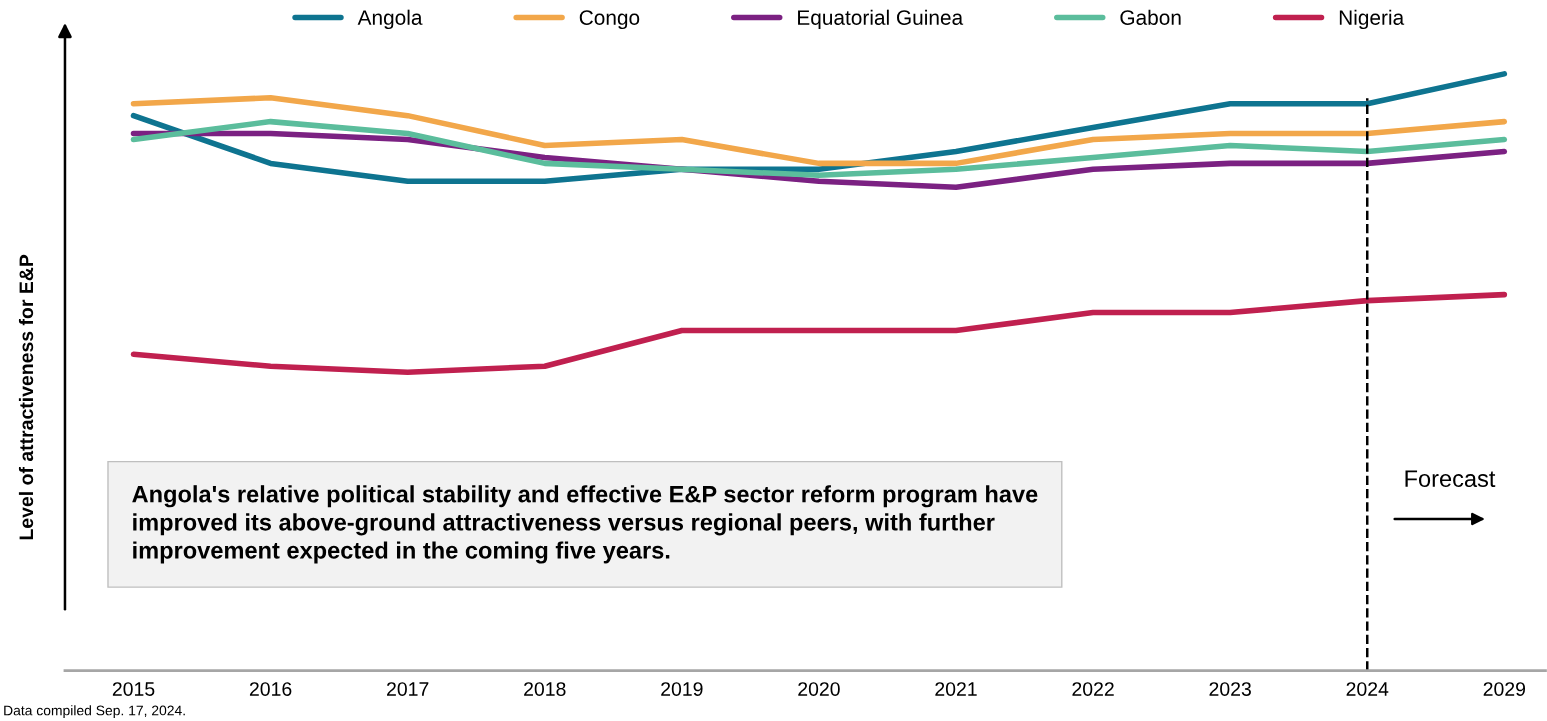  Describe the element at coordinates (1367, 689) in the screenshot. I see `x-tick-label: 2024` at that location.